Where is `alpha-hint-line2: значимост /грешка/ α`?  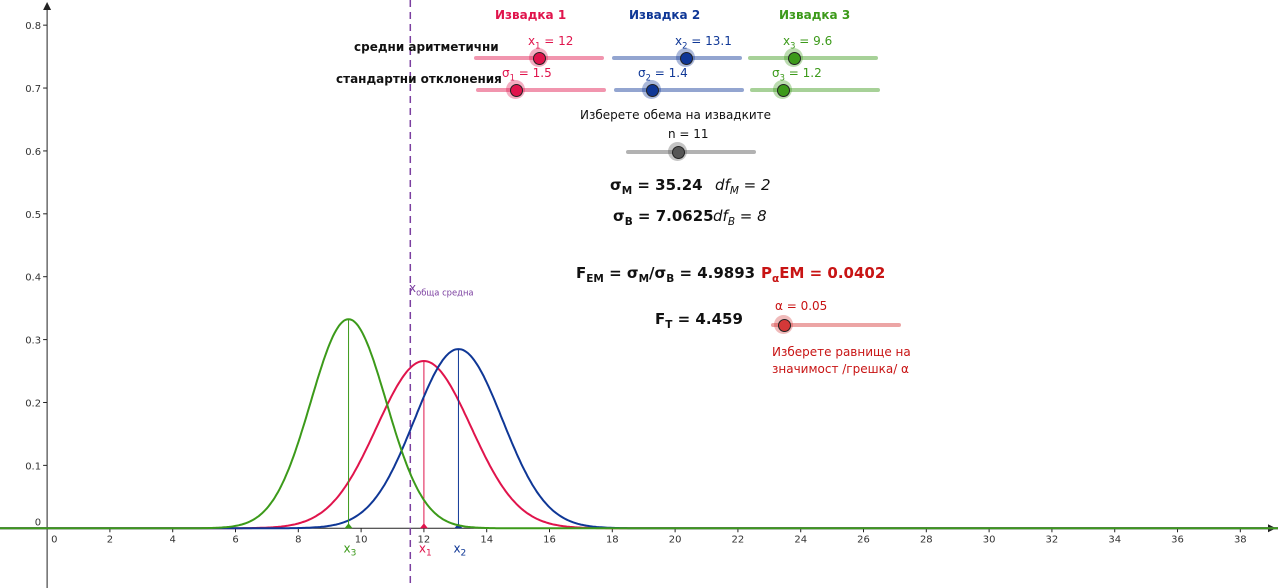
alpha-hint-line2: значимост /грешка/ α is located at coordinates (840, 369).